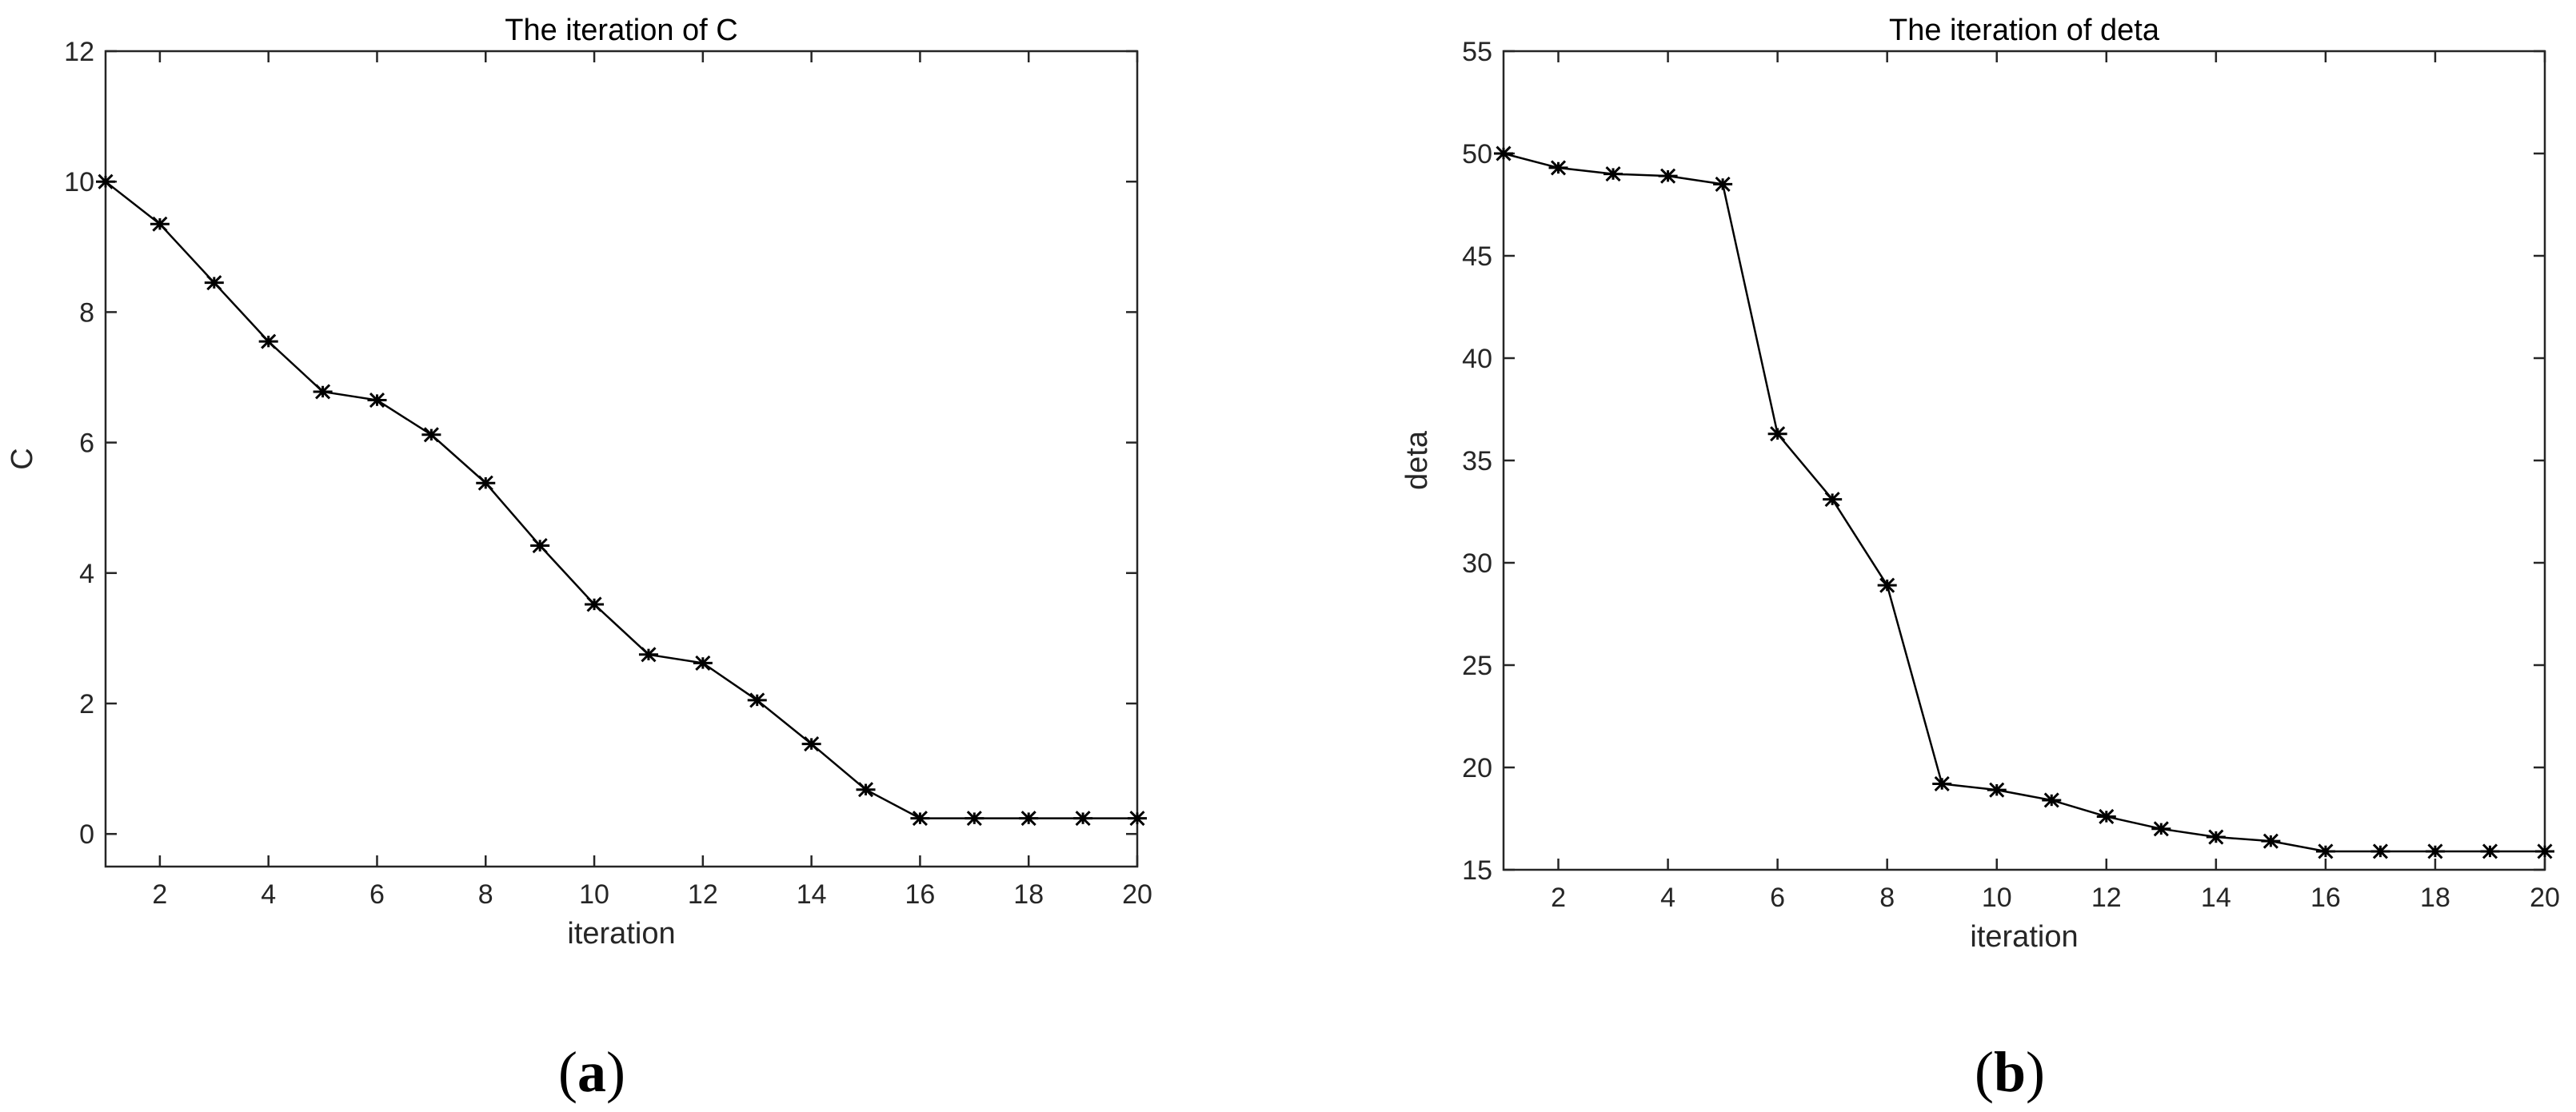  I want to click on y-tick-label: 45, so click(1477, 257).